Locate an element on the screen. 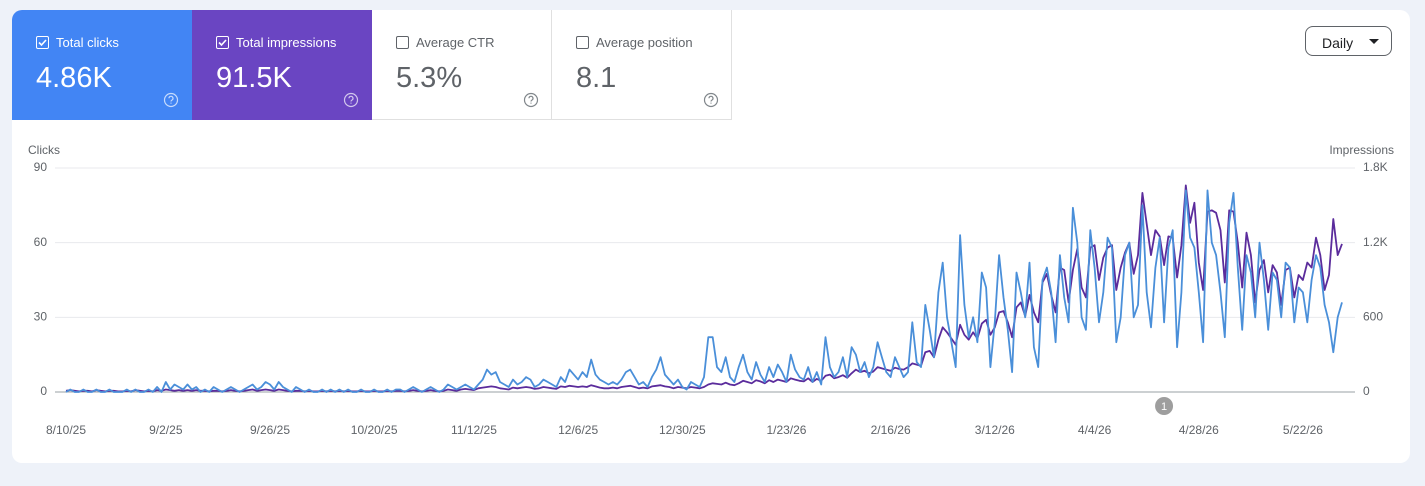 Image resolution: width=1425 pixels, height=486 pixels. metric-tile: Total clicks 4.86K is located at coordinates (102, 65).